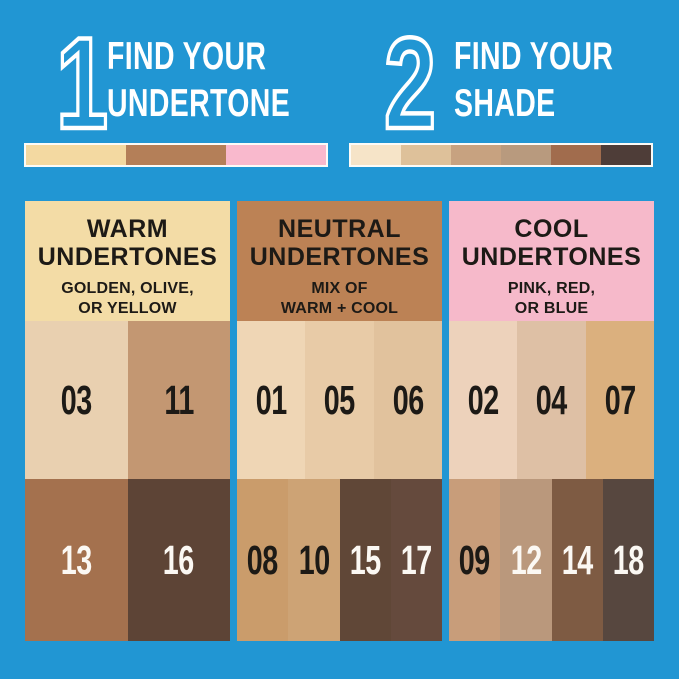 Image resolution: width=679 pixels, height=679 pixels. I want to click on shade-swatch-03: 03, so click(76, 400).